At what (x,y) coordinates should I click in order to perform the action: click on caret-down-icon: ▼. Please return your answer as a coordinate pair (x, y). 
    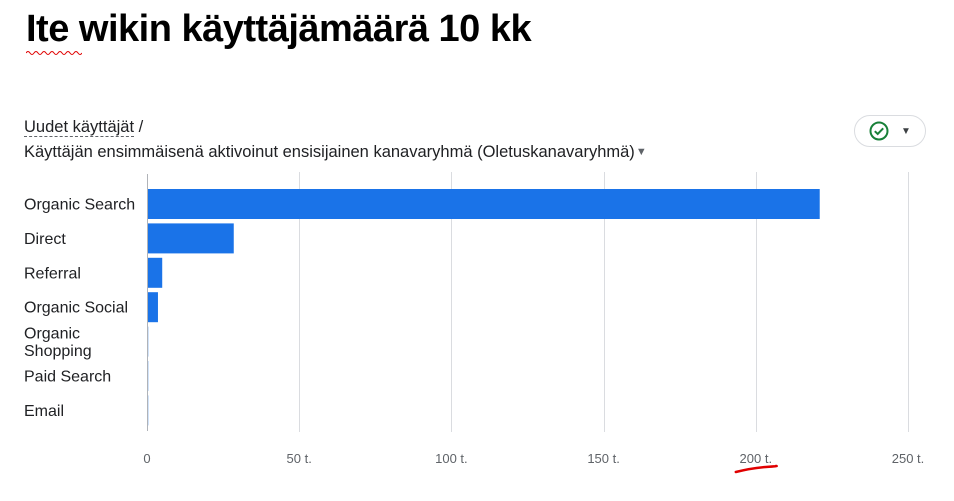
    Looking at the image, I should click on (906, 131).